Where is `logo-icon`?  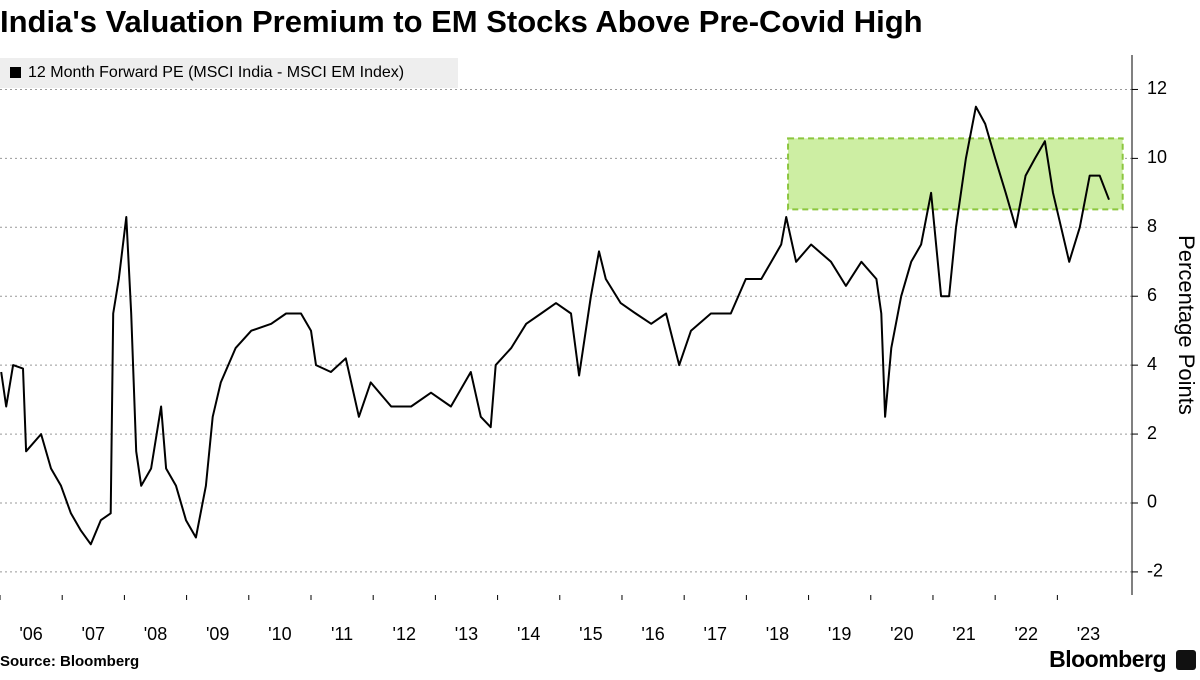 logo-icon is located at coordinates (1186, 660).